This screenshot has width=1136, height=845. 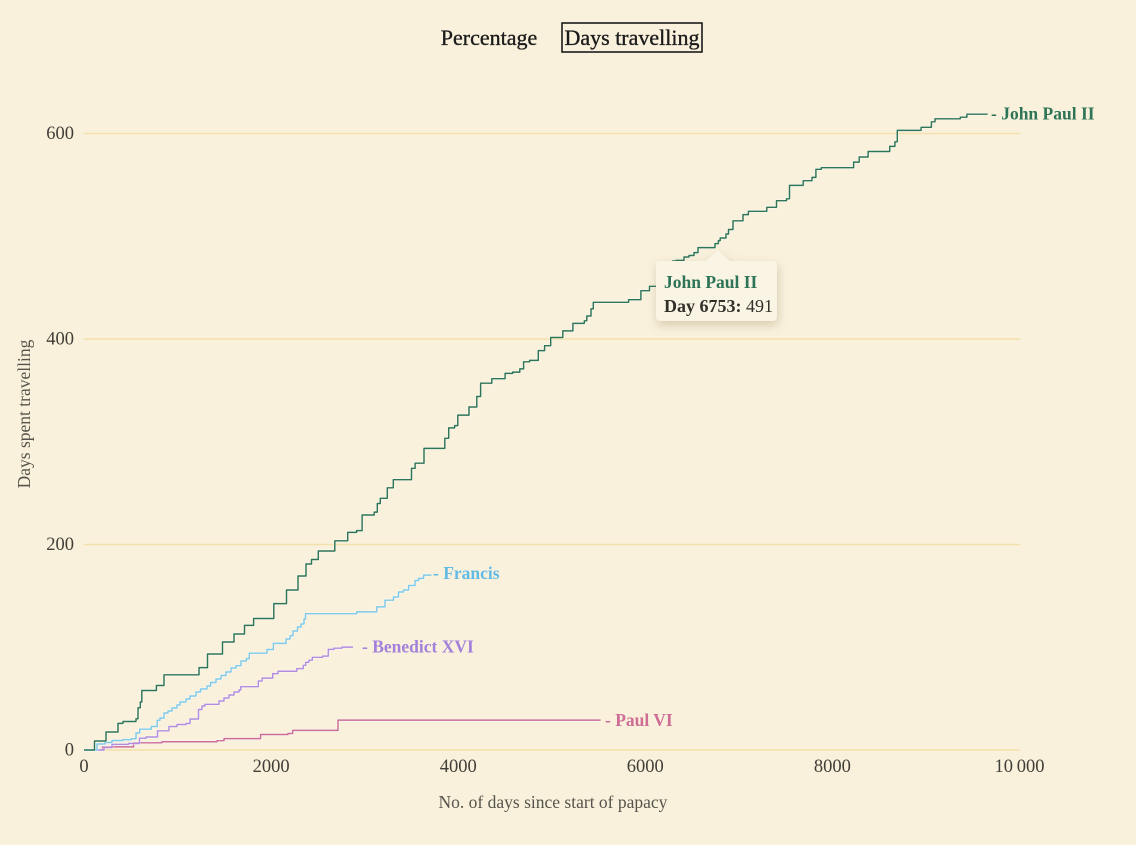 I want to click on svg-text: - John Paul II, so click(x=1043, y=114).